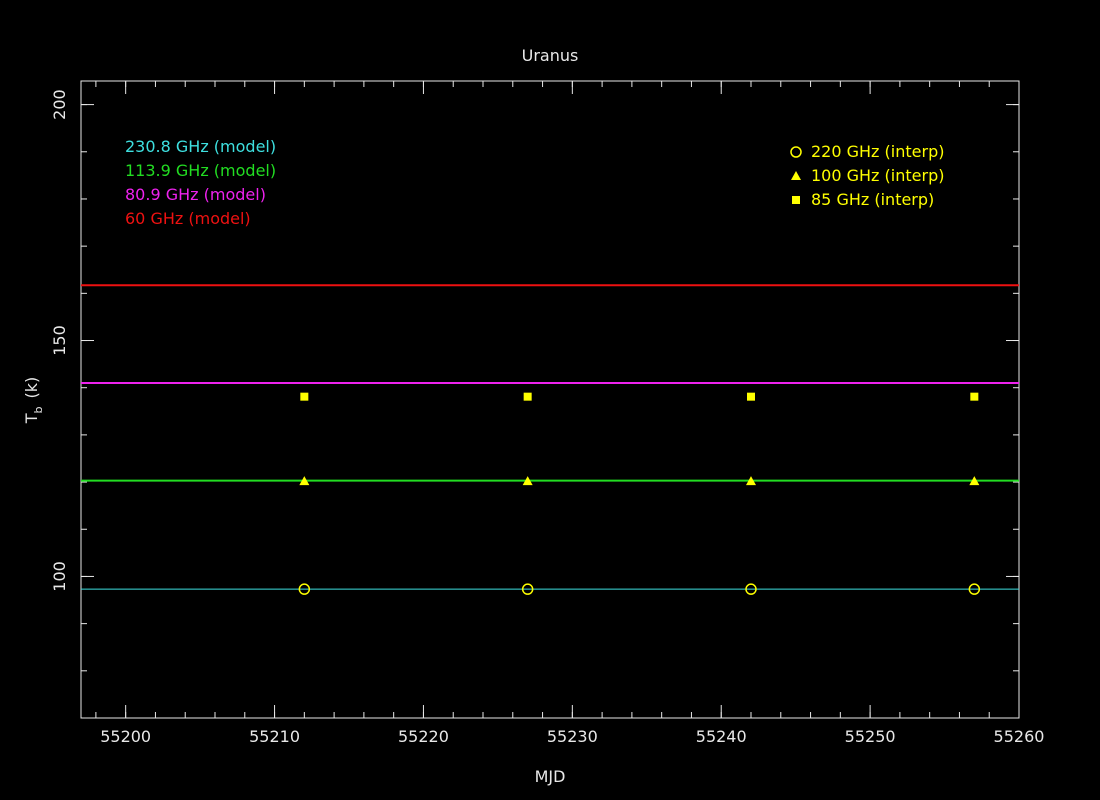 The image size is (1100, 800). What do you see at coordinates (877, 175) in the screenshot?
I see `legend-entry-interp: 100 GHz (interp)` at bounding box center [877, 175].